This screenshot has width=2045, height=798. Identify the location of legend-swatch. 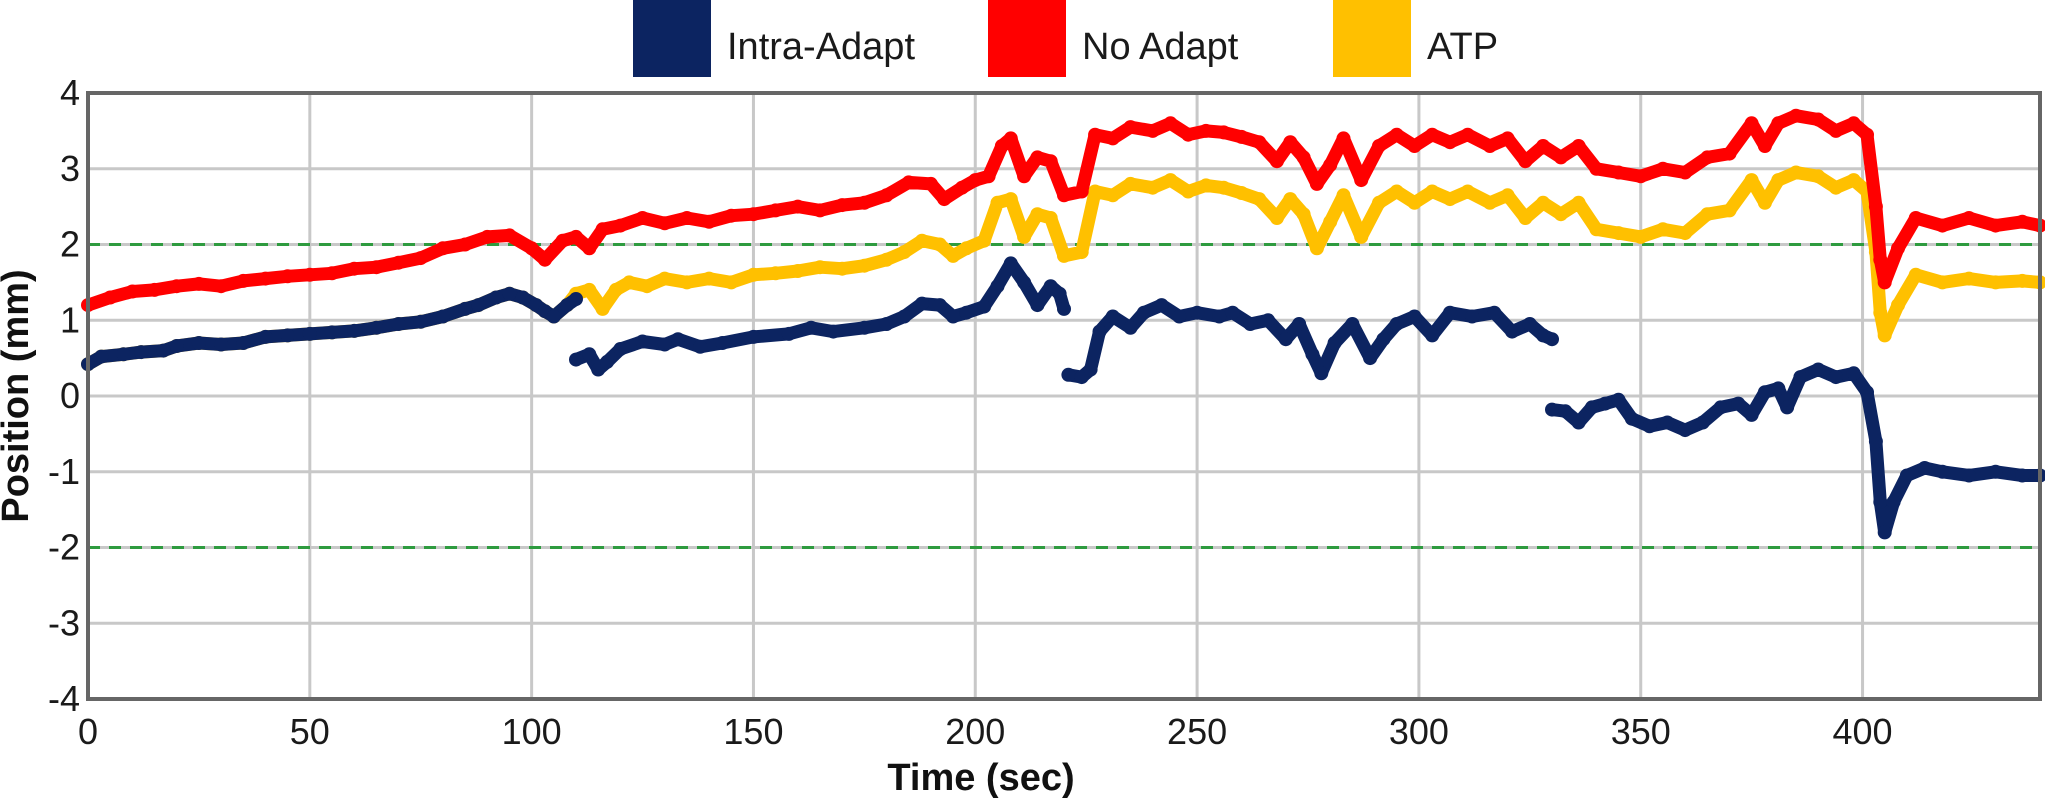
(1027, 38).